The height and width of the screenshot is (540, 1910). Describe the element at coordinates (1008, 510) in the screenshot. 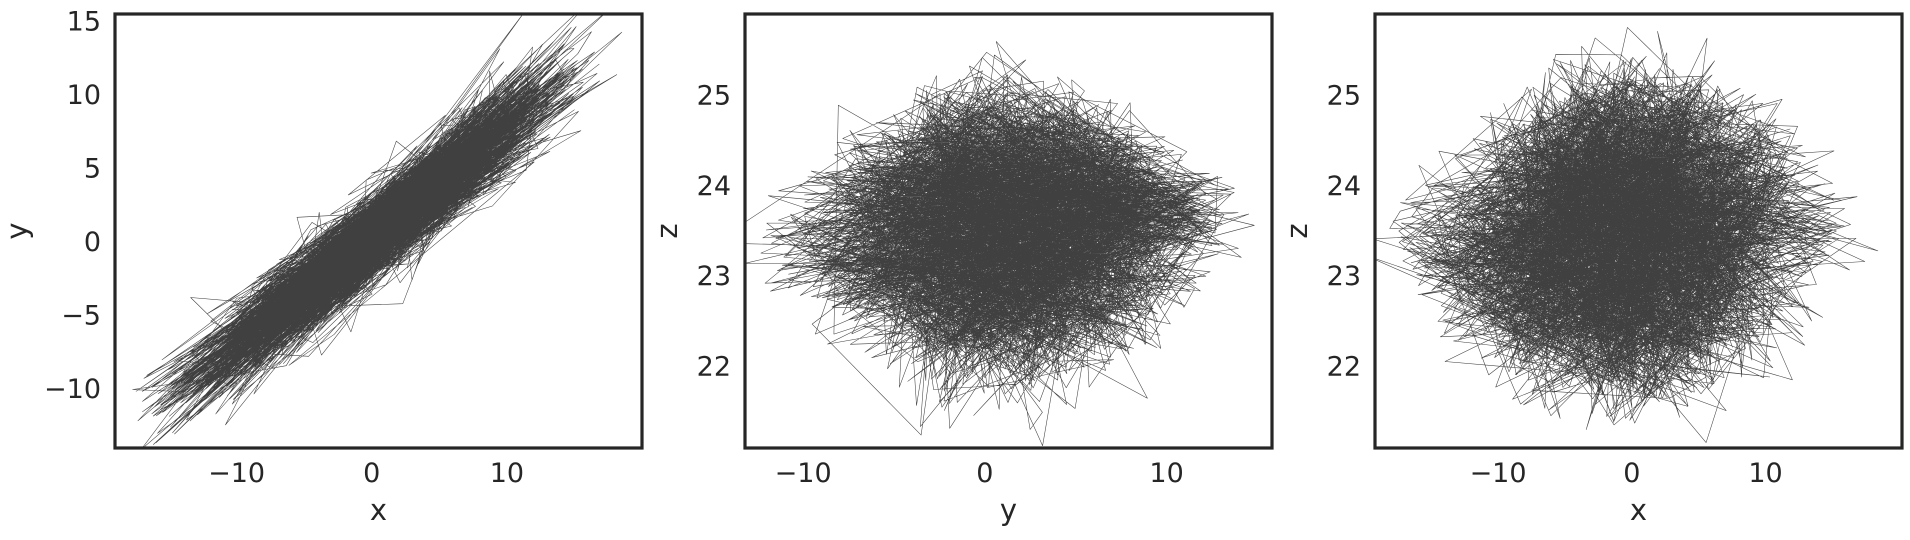

I see `x-axis-label: y` at that location.